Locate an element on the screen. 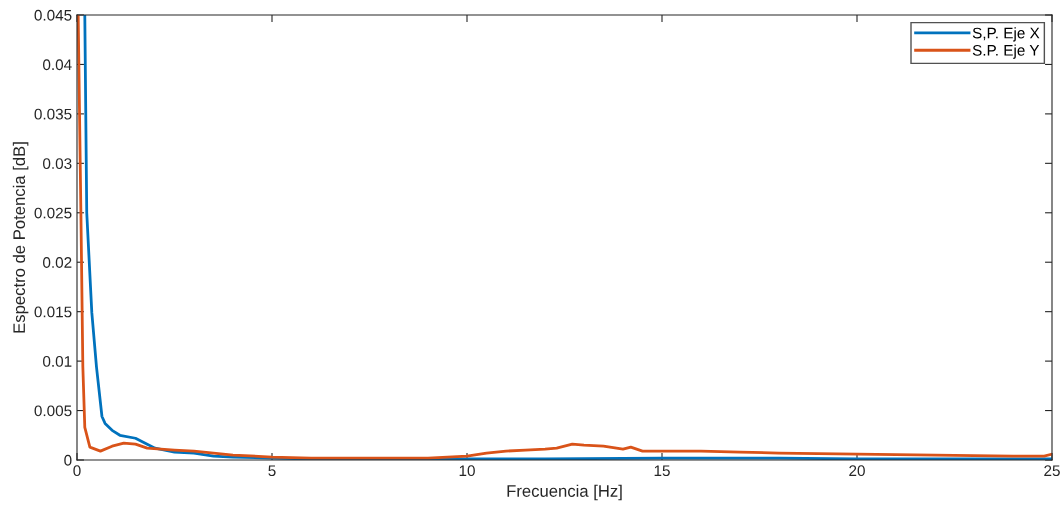  y-tick-label: 0.015 is located at coordinates (53, 312).